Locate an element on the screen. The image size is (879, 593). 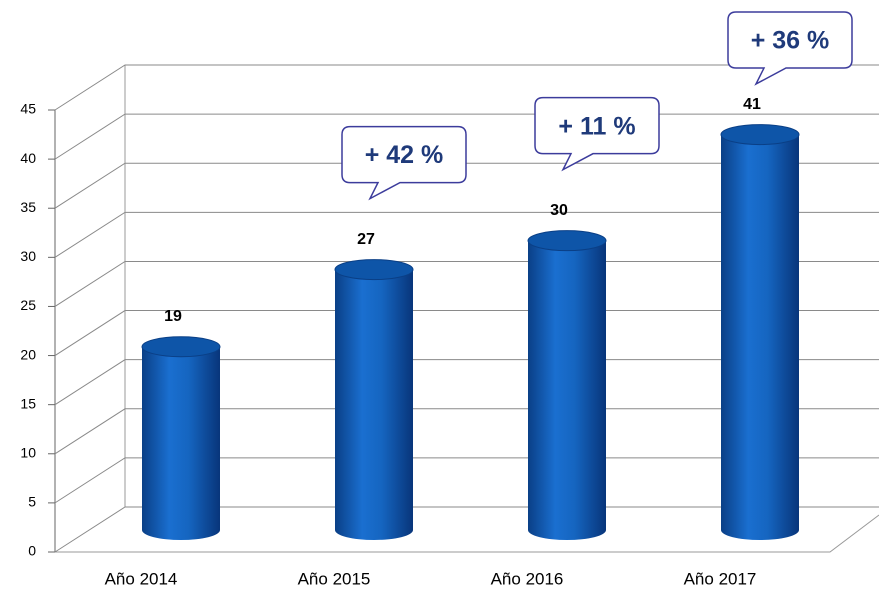
y-tick-label: 35 is located at coordinates (28, 207).